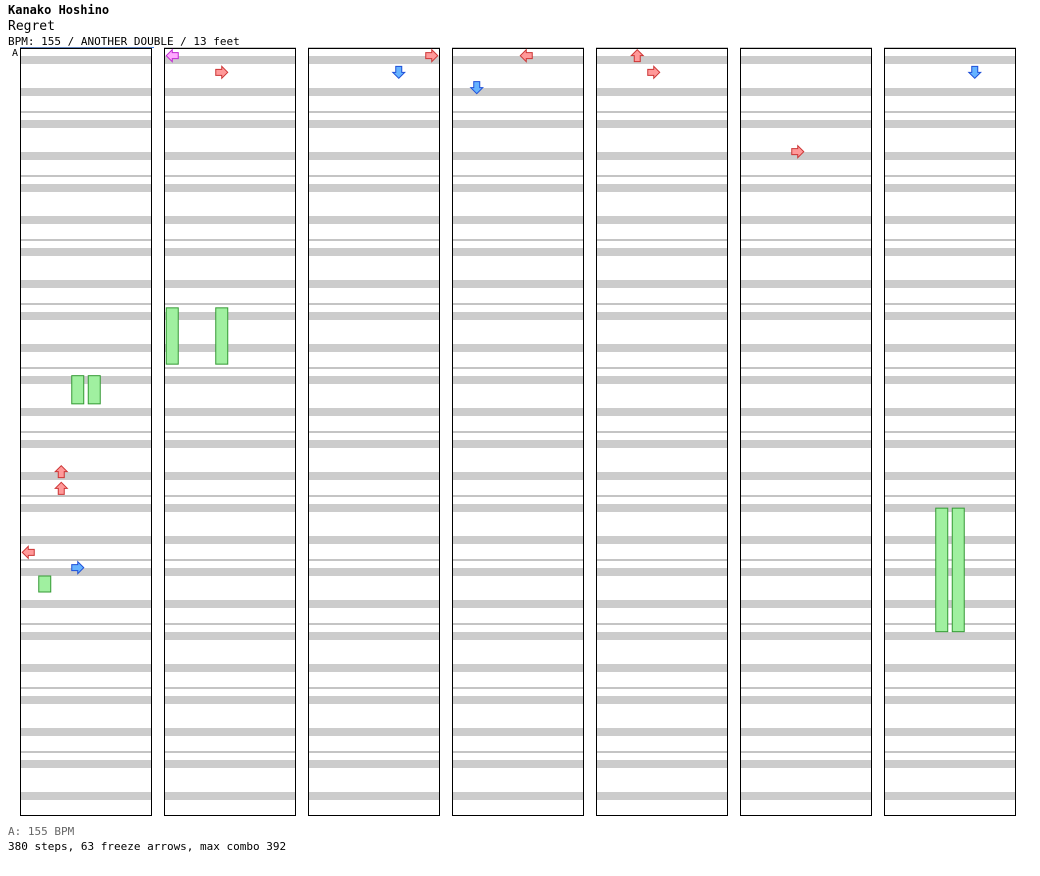 The width and height of the screenshot is (1040, 876). What do you see at coordinates (15, 53) in the screenshot?
I see `segment-marker: A` at bounding box center [15, 53].